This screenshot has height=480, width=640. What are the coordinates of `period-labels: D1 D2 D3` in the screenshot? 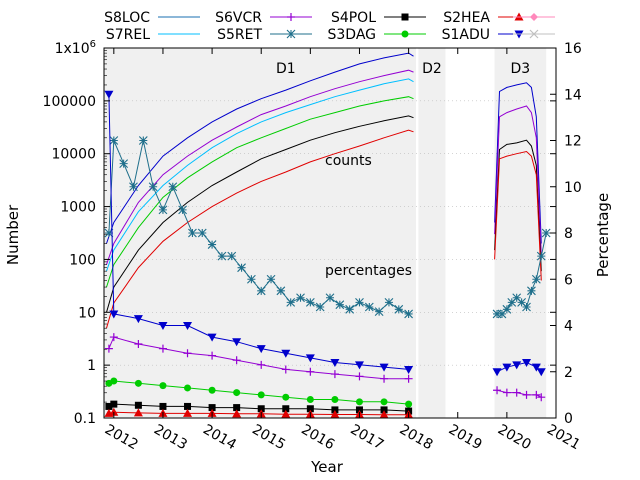 It's located at (403, 69).